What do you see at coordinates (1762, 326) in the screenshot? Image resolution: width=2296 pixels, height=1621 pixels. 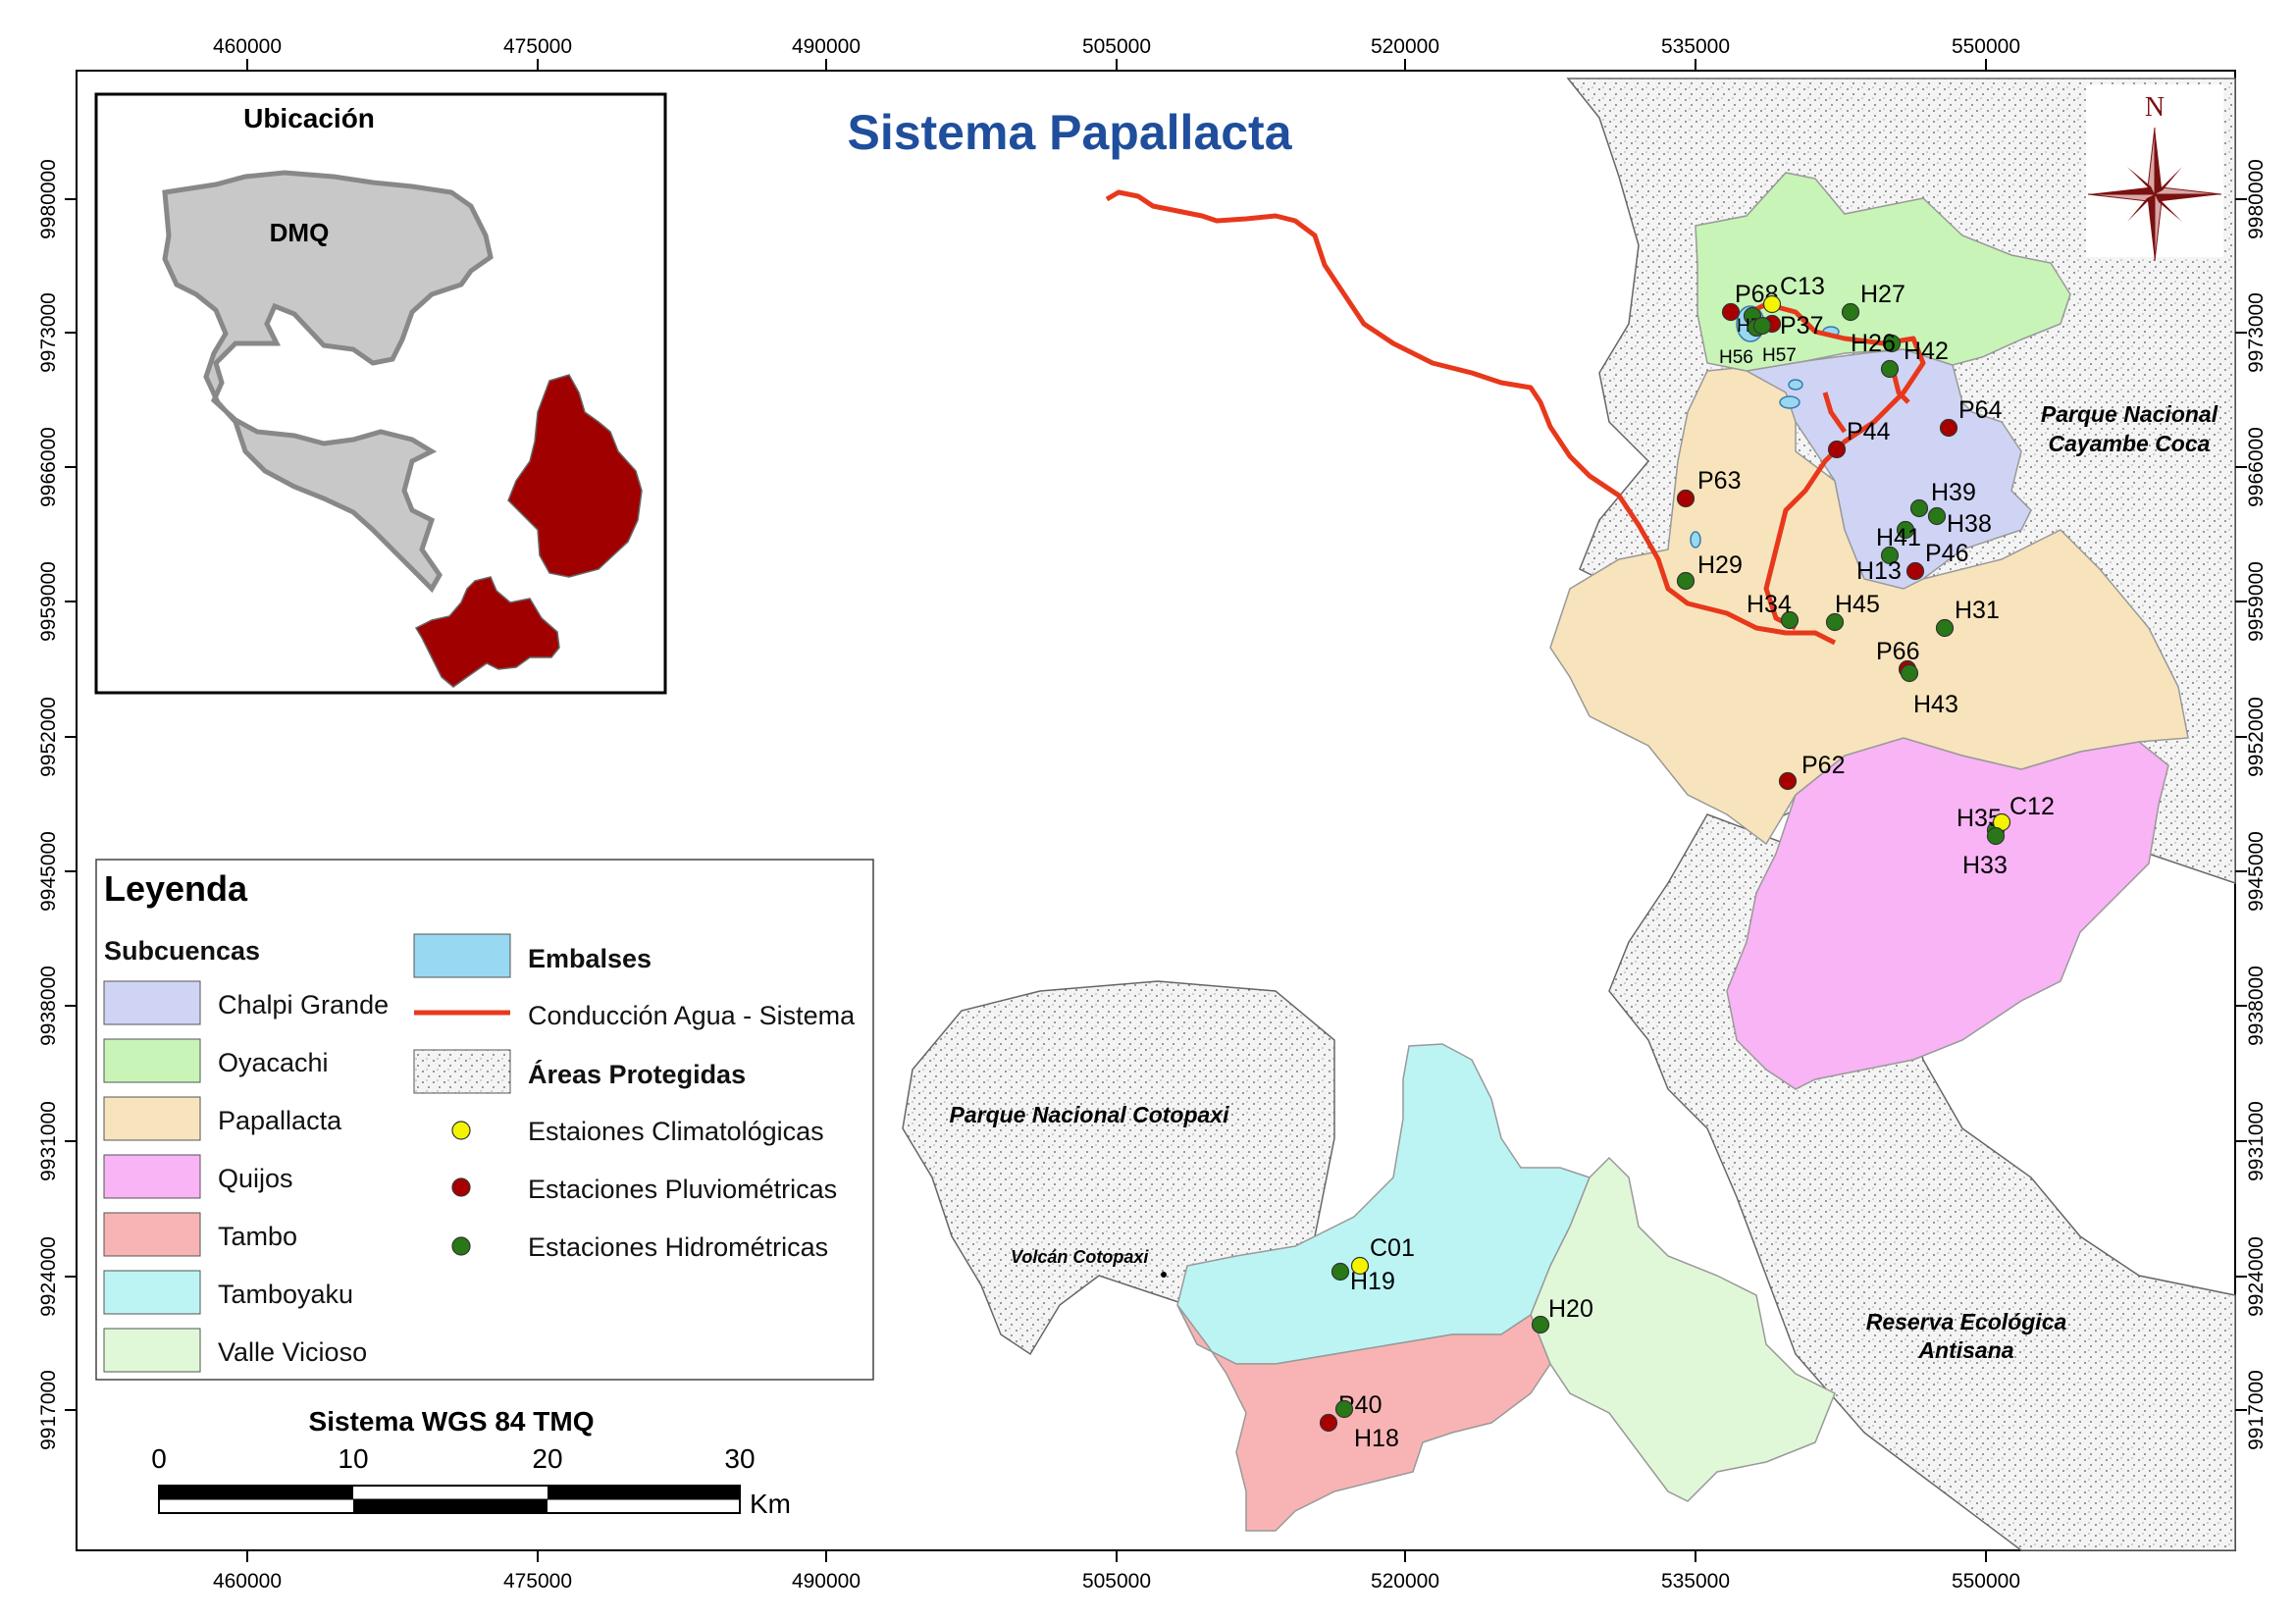 I see `station-marker-h57` at bounding box center [1762, 326].